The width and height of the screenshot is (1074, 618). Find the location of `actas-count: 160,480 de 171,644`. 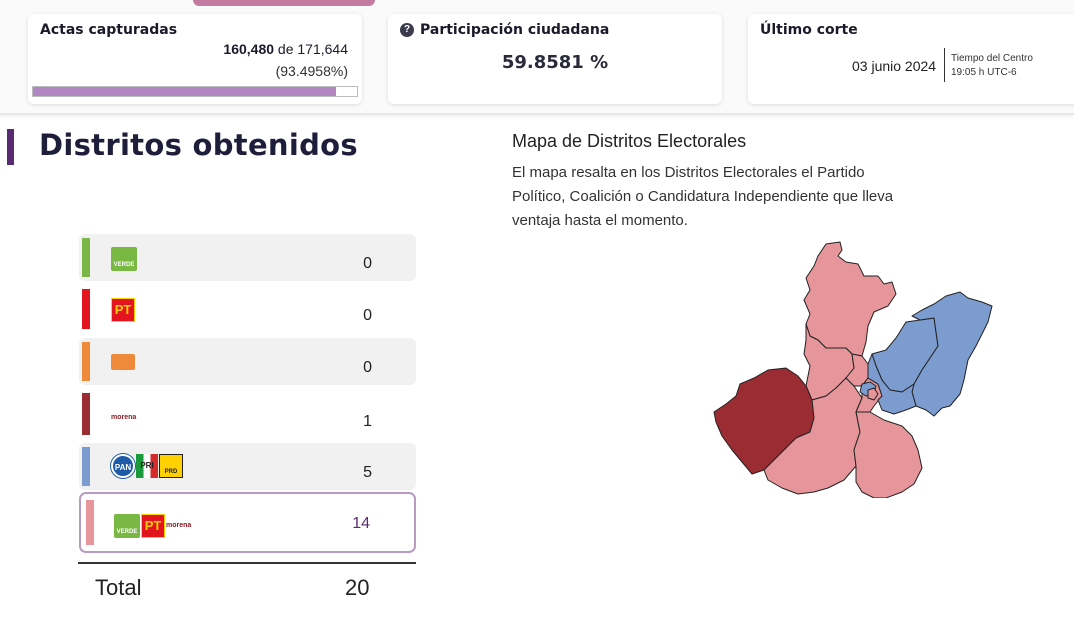

actas-count: 160,480 de 171,644 is located at coordinates (285, 49).